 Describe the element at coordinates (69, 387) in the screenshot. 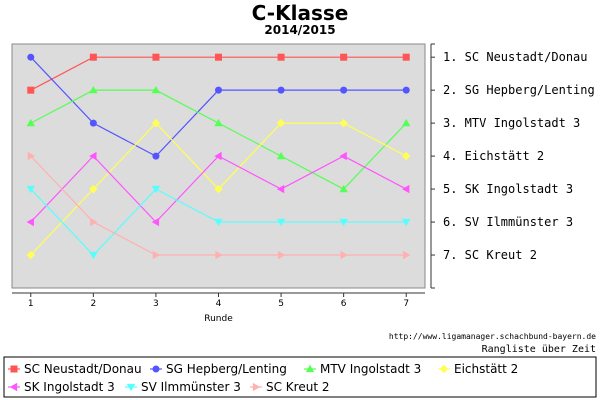

I see `legend-label: SK Ingolstadt 3` at that location.